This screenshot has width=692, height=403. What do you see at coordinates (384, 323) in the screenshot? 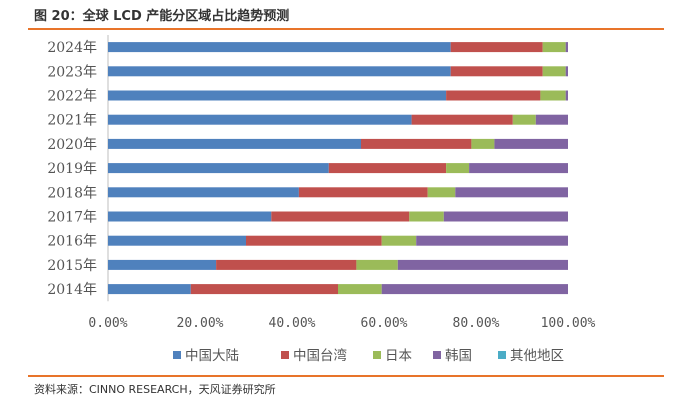
I see `x-tick-label: 60.00%` at bounding box center [384, 323].